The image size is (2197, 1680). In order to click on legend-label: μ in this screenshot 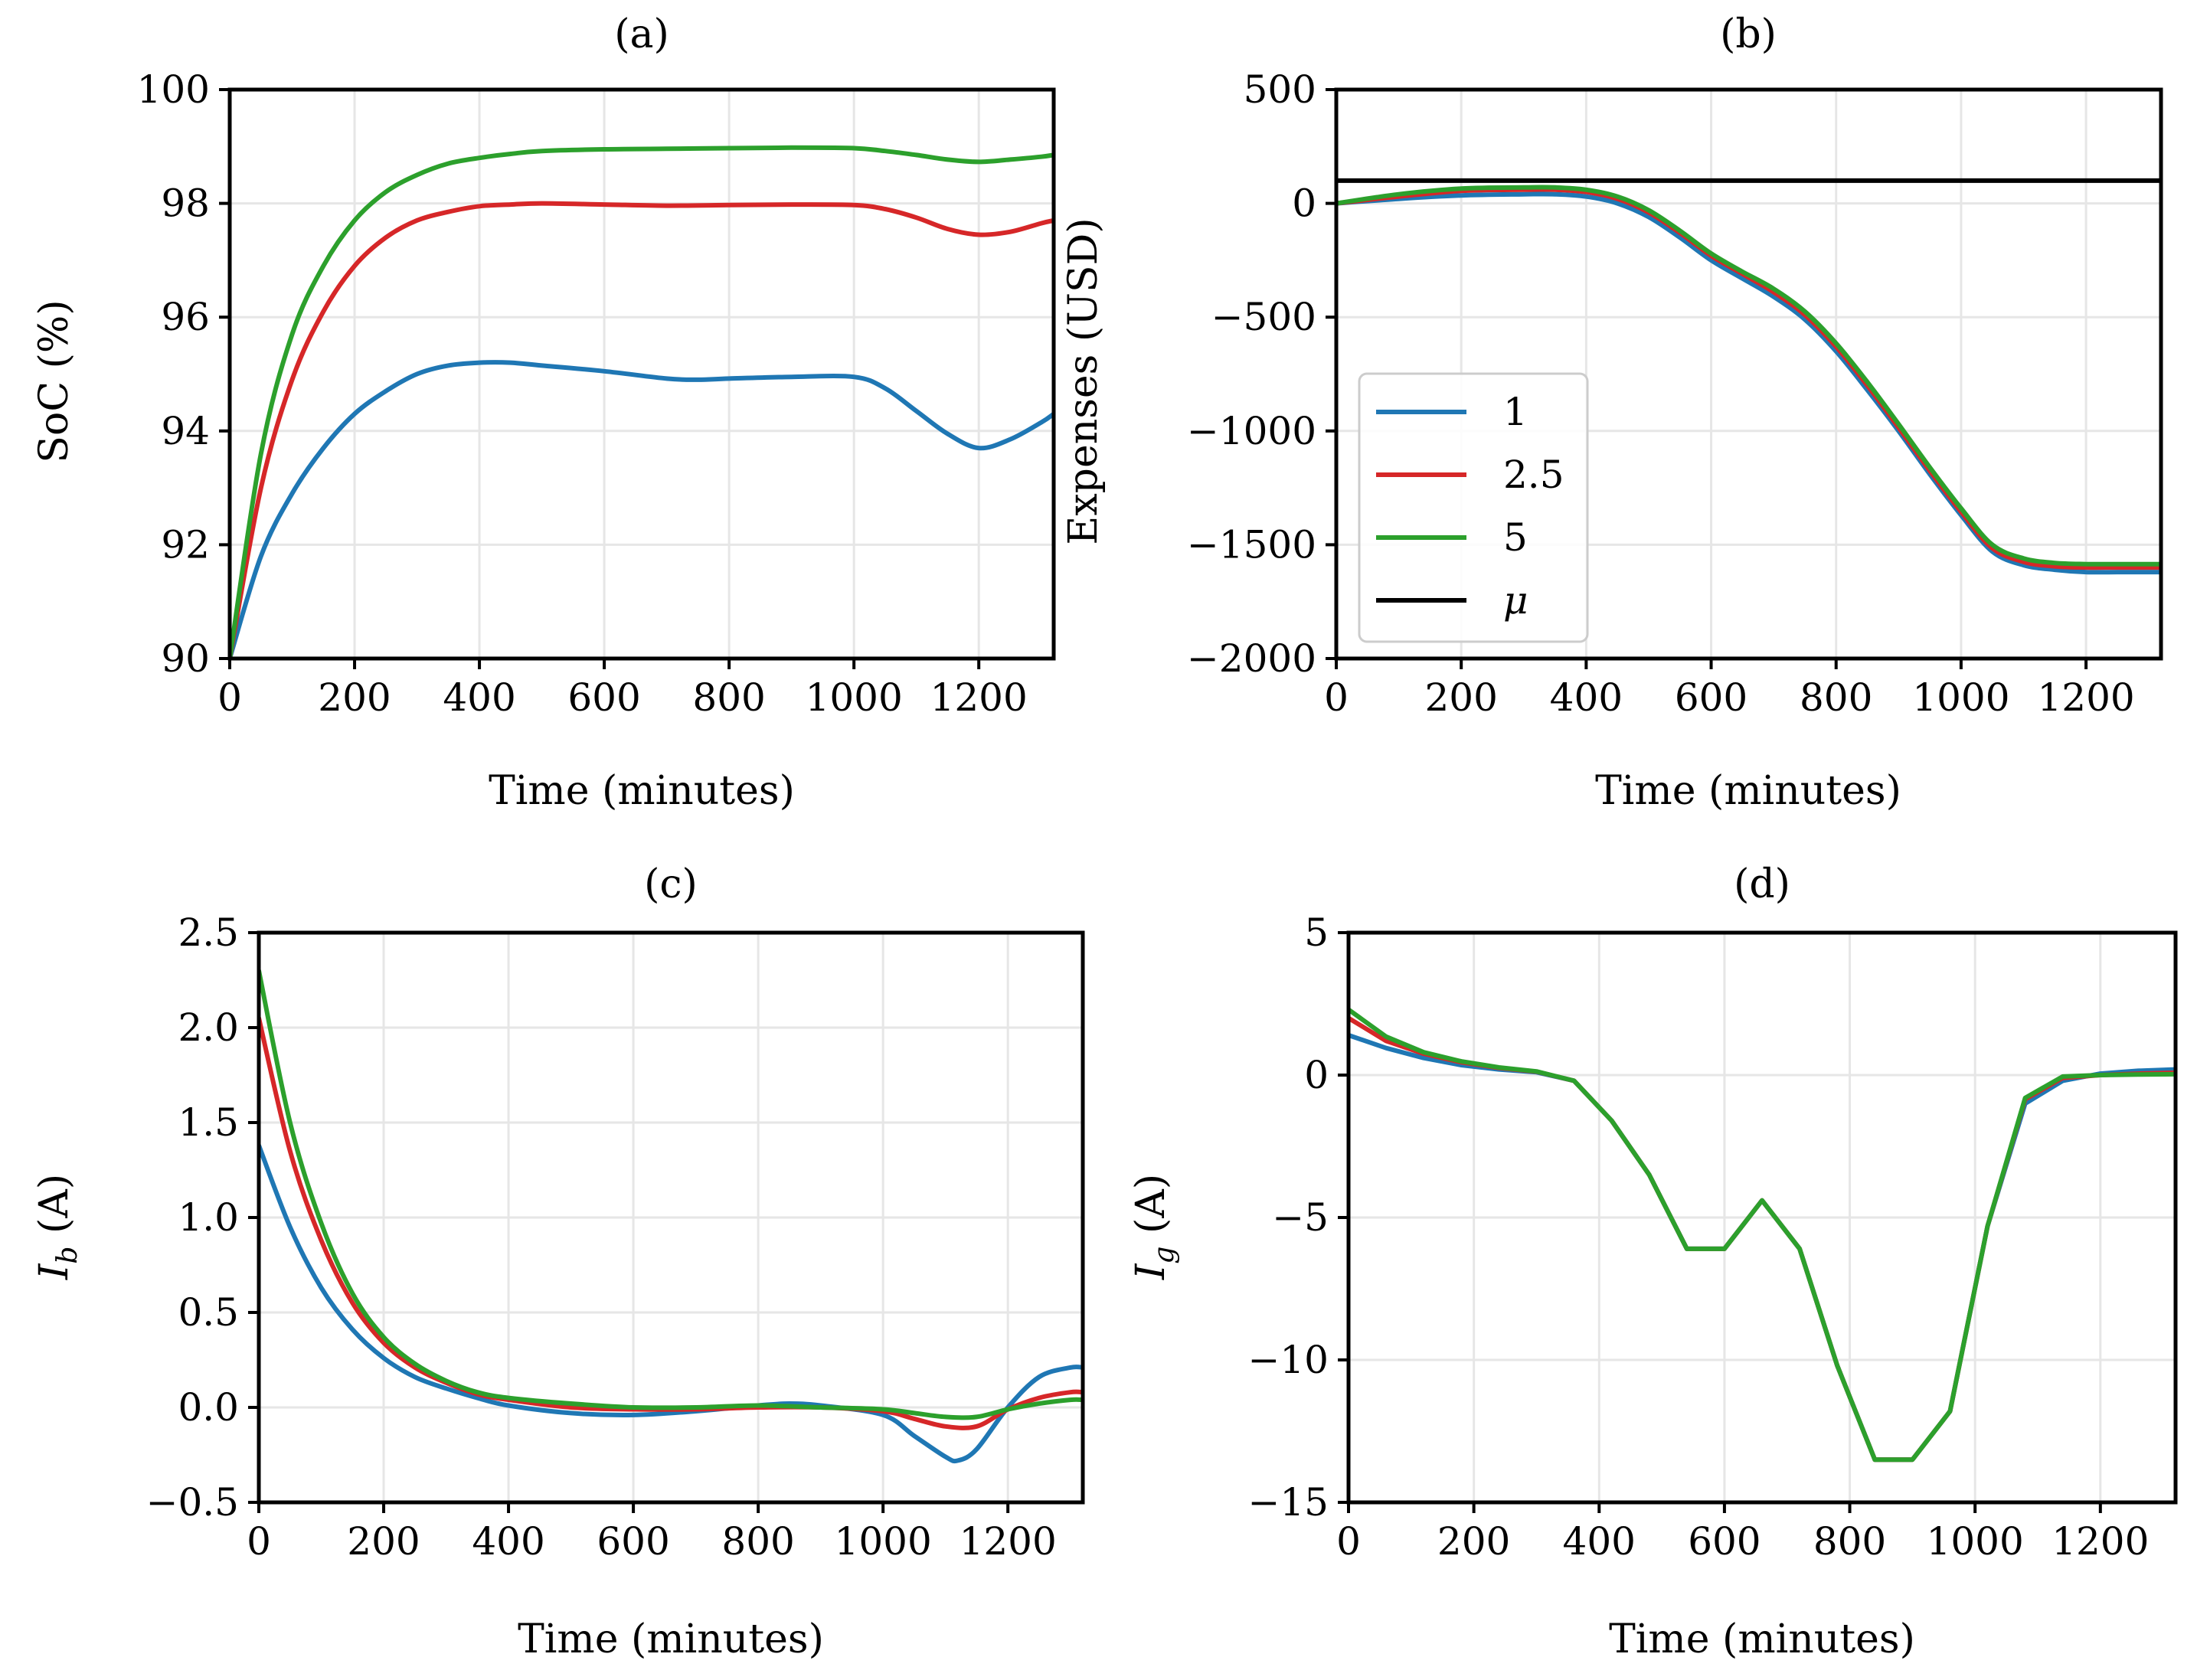, I will do `click(1515, 600)`.